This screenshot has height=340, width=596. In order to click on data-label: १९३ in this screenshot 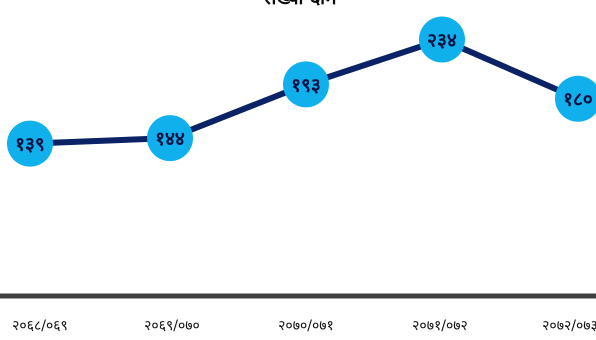, I will do `click(306, 85)`.